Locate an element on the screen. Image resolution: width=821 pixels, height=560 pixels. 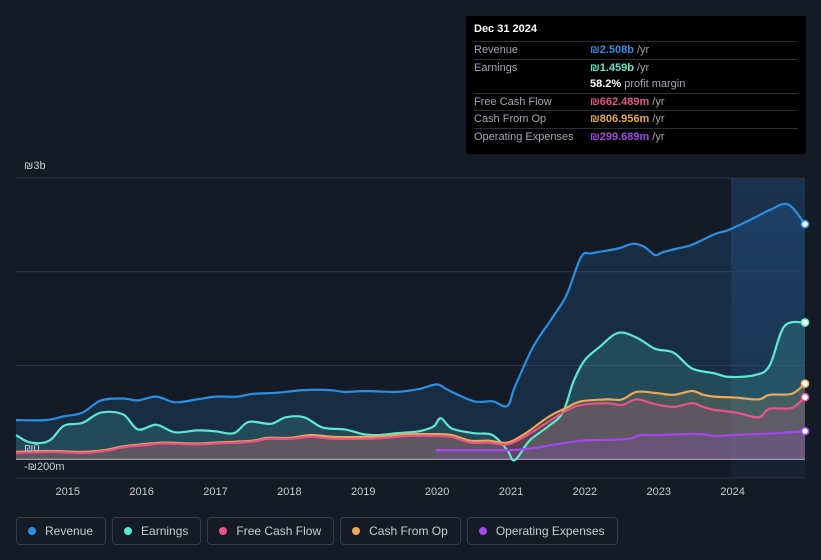
free-cash-flow-end-dot is located at coordinates (805, 397).